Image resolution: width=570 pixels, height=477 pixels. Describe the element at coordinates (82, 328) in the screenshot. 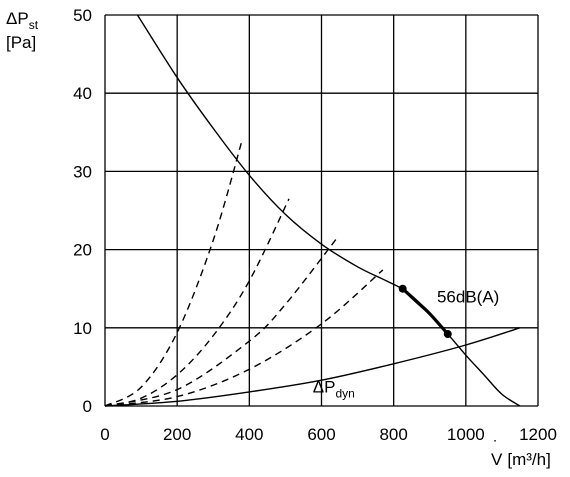

I see `y-tick-label: 10` at that location.